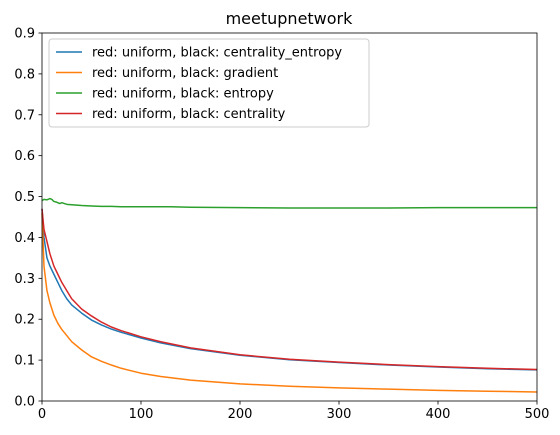  Describe the element at coordinates (24, 402) in the screenshot. I see `y-tick-label: 0.0` at that location.